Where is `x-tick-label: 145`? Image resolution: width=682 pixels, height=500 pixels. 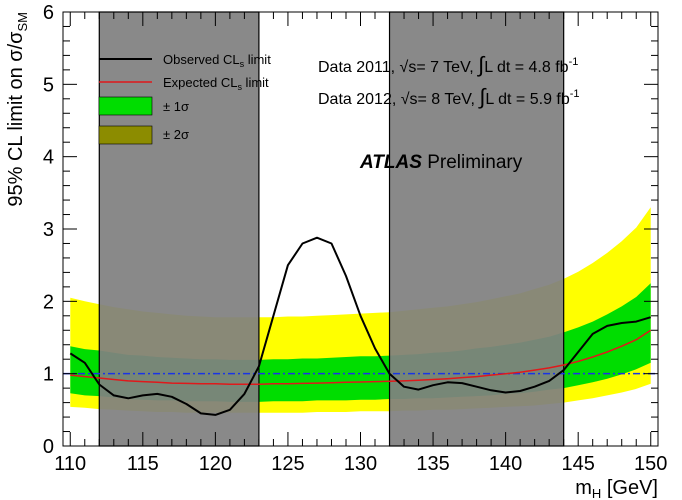
x-tick-label: 145 is located at coordinates (577, 464).